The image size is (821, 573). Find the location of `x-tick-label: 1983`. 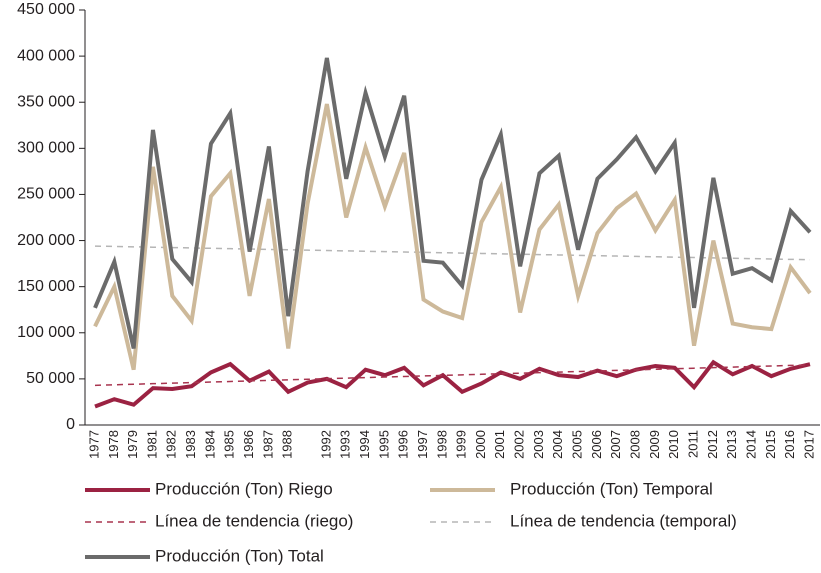

x-tick-label: 1983 is located at coordinates (190, 444).